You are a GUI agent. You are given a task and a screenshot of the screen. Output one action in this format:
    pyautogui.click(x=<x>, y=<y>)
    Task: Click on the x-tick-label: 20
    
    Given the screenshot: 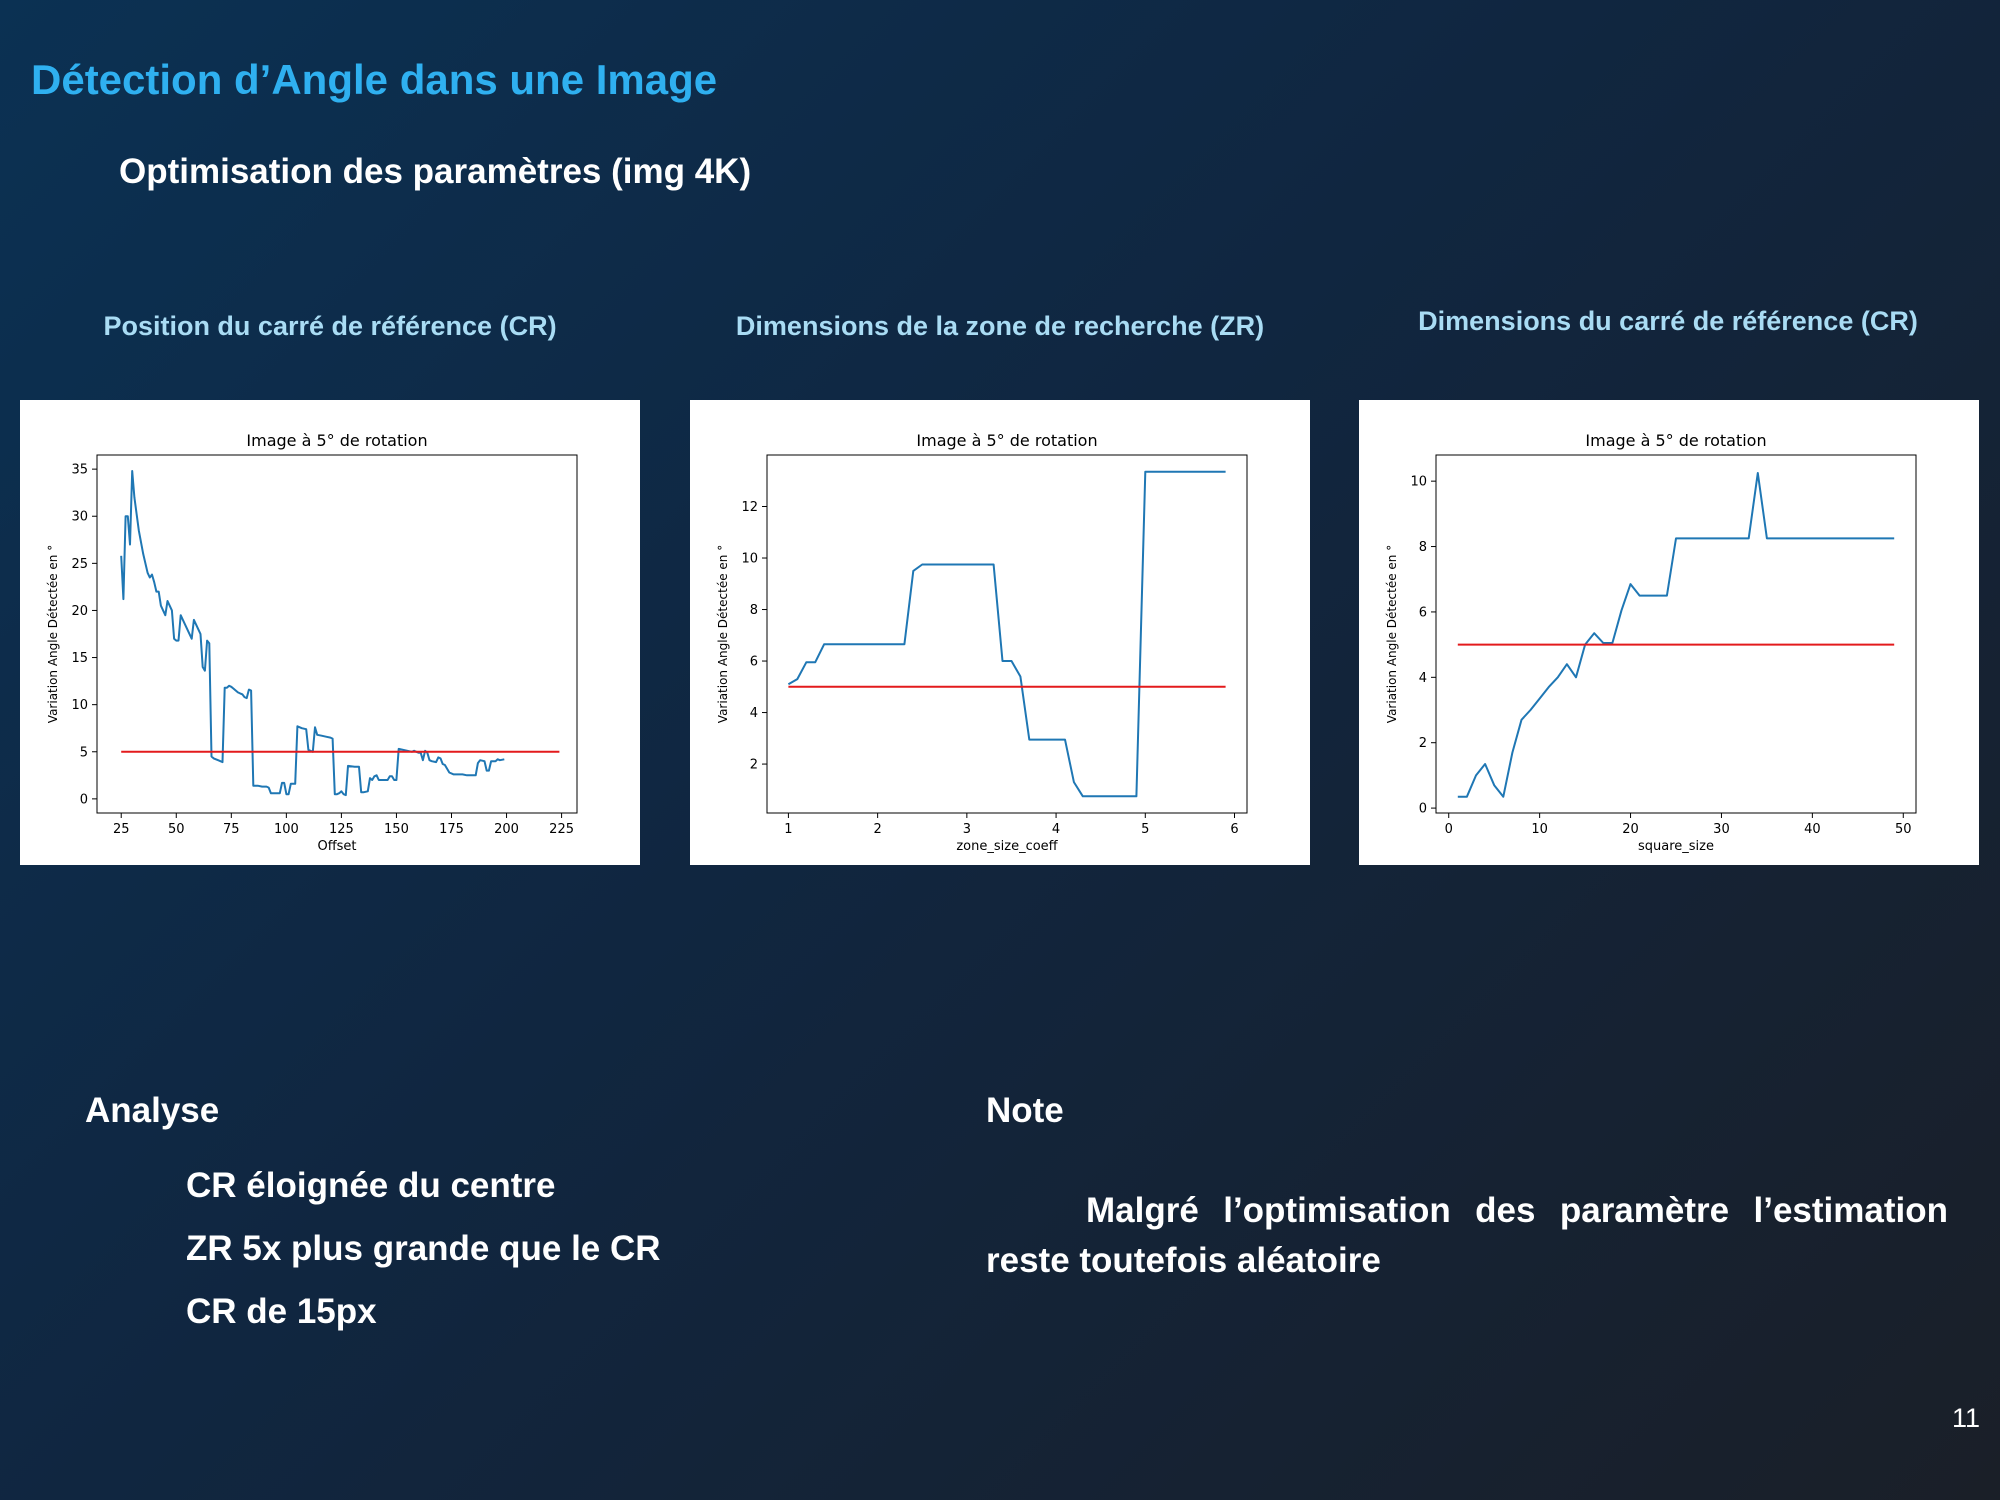 What is the action you would take?
    pyautogui.click(x=1630, y=829)
    